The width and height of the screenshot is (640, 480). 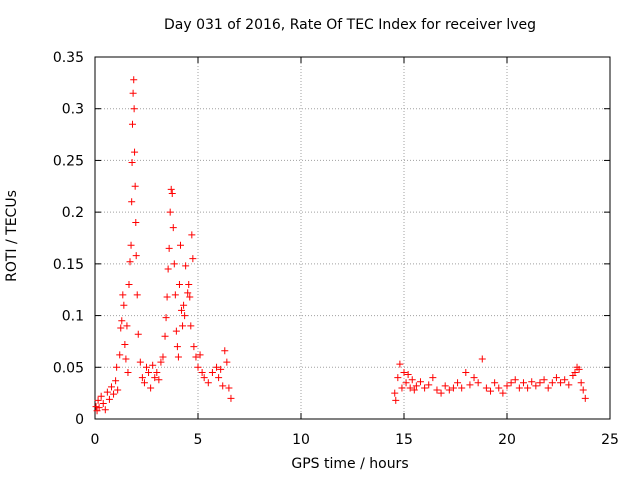 What do you see at coordinates (68, 265) in the screenshot?
I see `y-tick-label: 0.15` at bounding box center [68, 265].